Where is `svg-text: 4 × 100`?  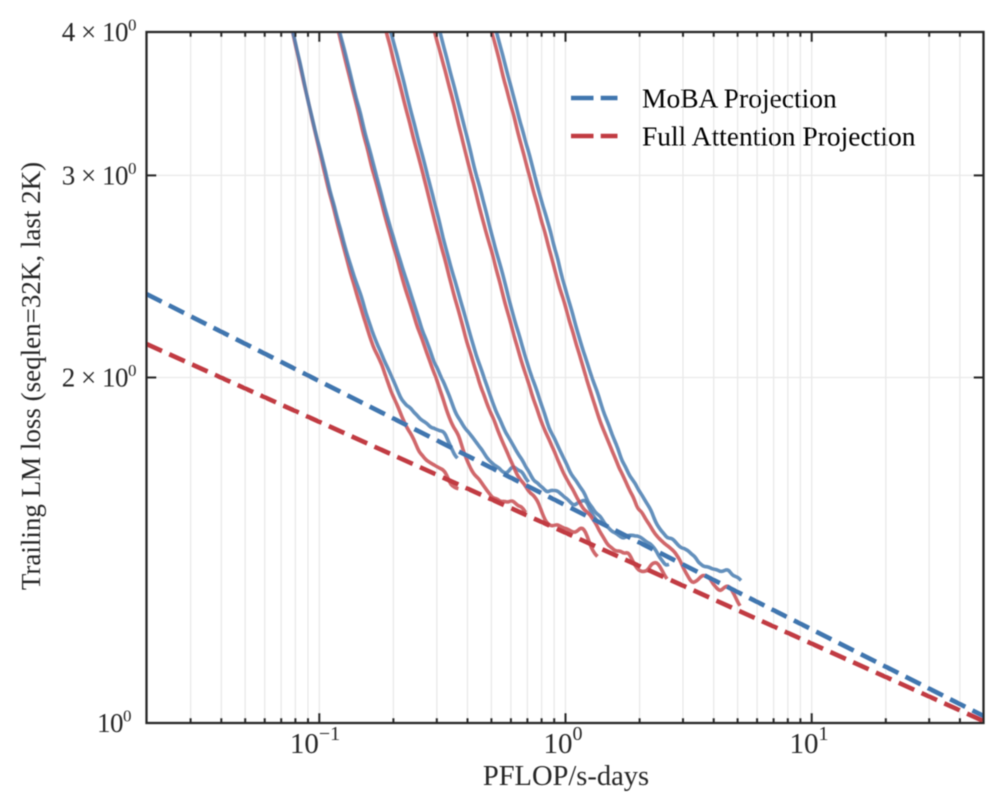
svg-text: 4 × 100 is located at coordinates (99, 32).